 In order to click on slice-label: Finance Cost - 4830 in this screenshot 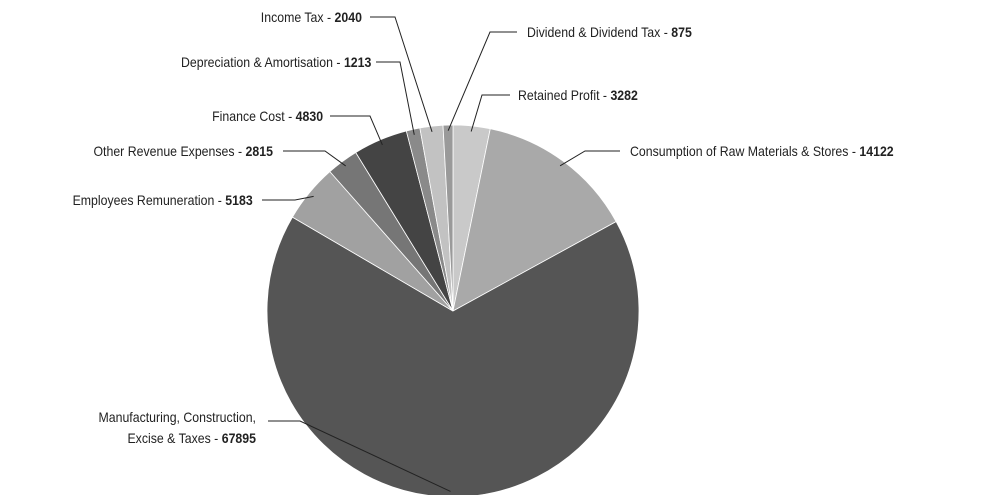, I will do `click(267, 116)`.